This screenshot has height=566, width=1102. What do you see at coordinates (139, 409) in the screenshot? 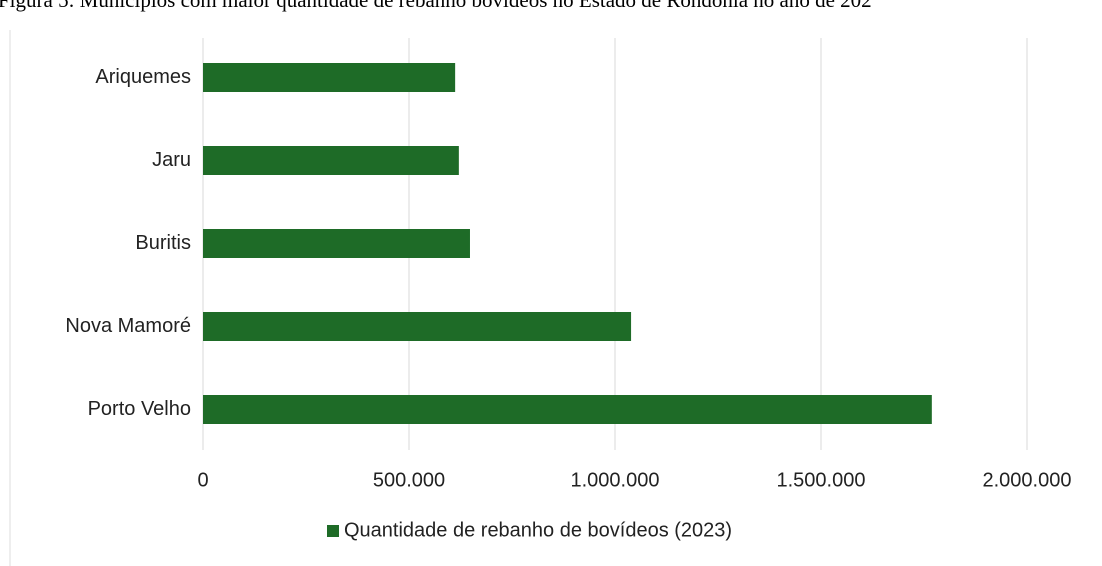
I see `y-tick-label: Porto Velho` at bounding box center [139, 409].